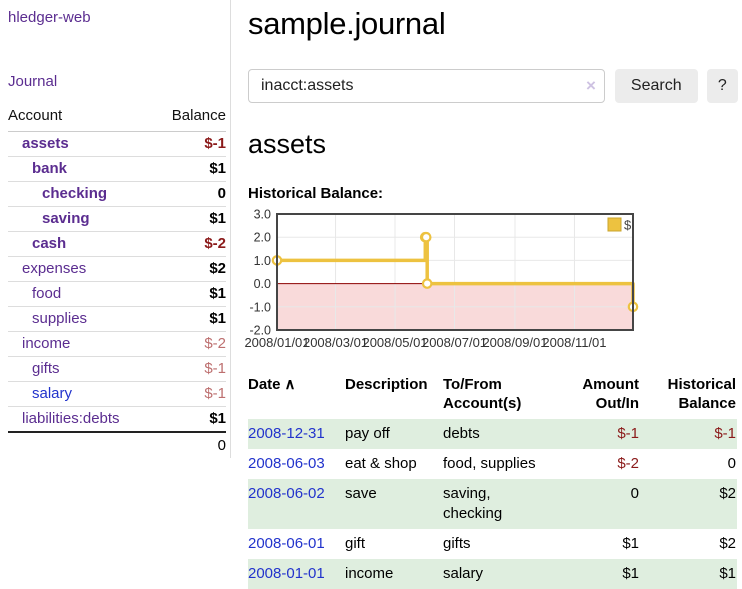 The image size is (742, 589). What do you see at coordinates (260, 307) in the screenshot?
I see `chart-ytick-label: -1.0` at bounding box center [260, 307].